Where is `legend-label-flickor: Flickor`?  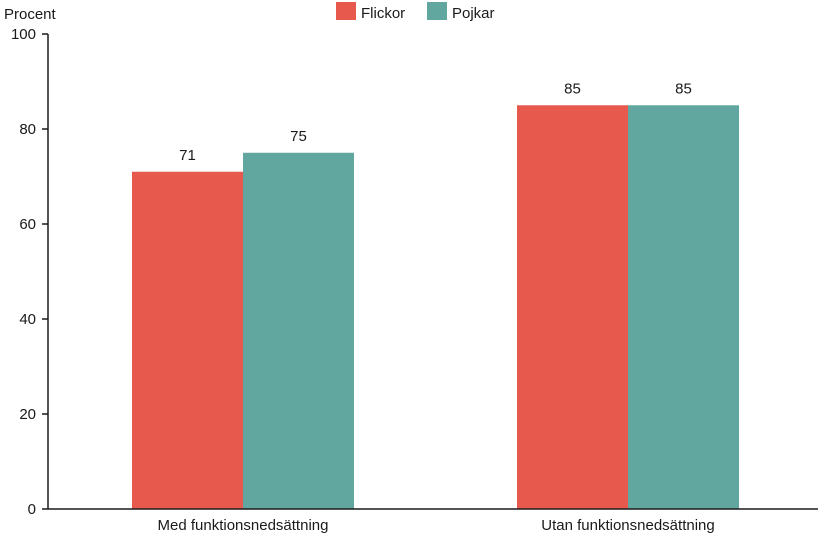
legend-label-flickor: Flickor is located at coordinates (383, 13).